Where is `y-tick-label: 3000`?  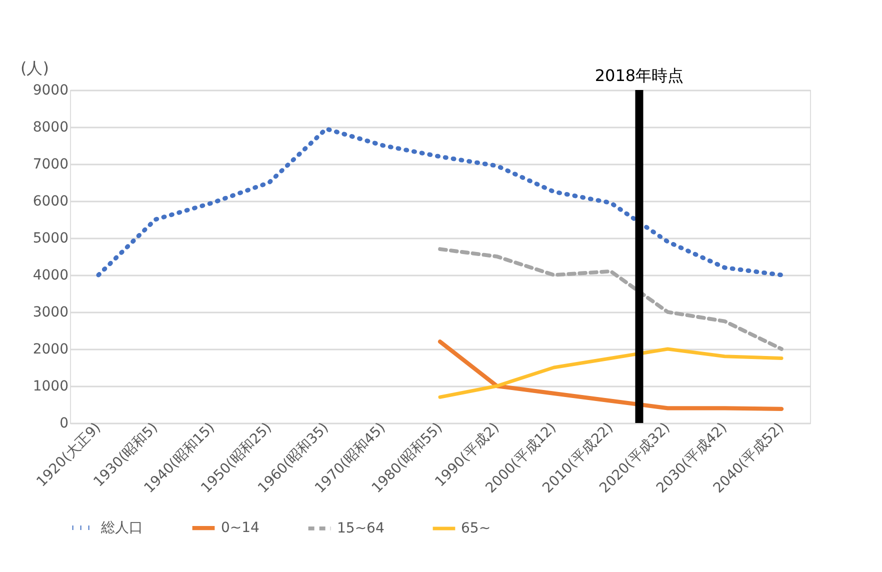
y-tick-label: 3000 is located at coordinates (50, 312).